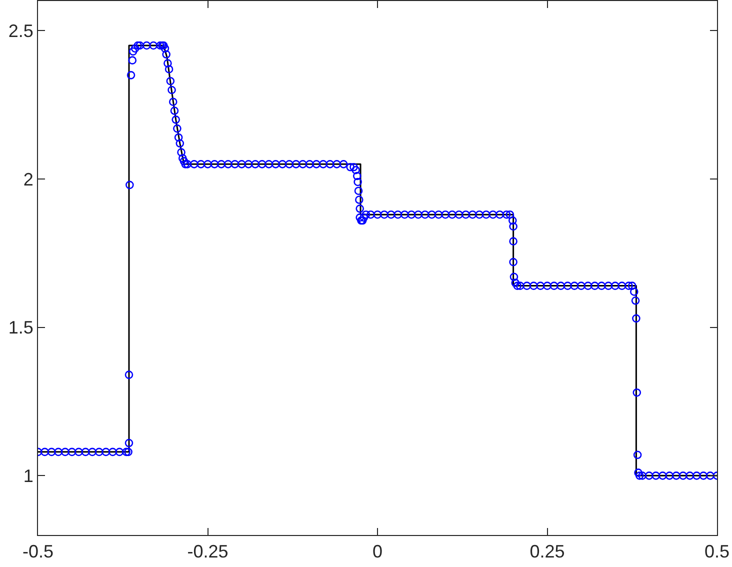 This screenshot has height=567, width=732. Describe the element at coordinates (28, 476) in the screenshot. I see `y-tick-label: 1` at that location.